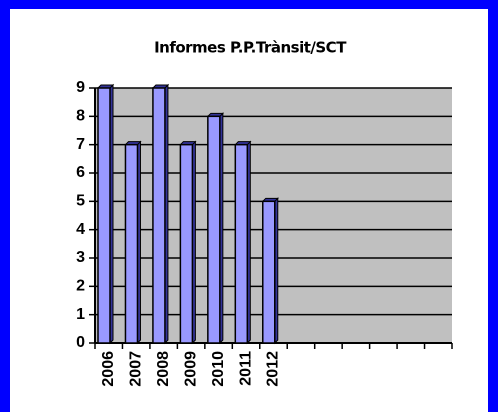 The image size is (498, 412). I want to click on x-tick-label: 2011, so click(245, 368).